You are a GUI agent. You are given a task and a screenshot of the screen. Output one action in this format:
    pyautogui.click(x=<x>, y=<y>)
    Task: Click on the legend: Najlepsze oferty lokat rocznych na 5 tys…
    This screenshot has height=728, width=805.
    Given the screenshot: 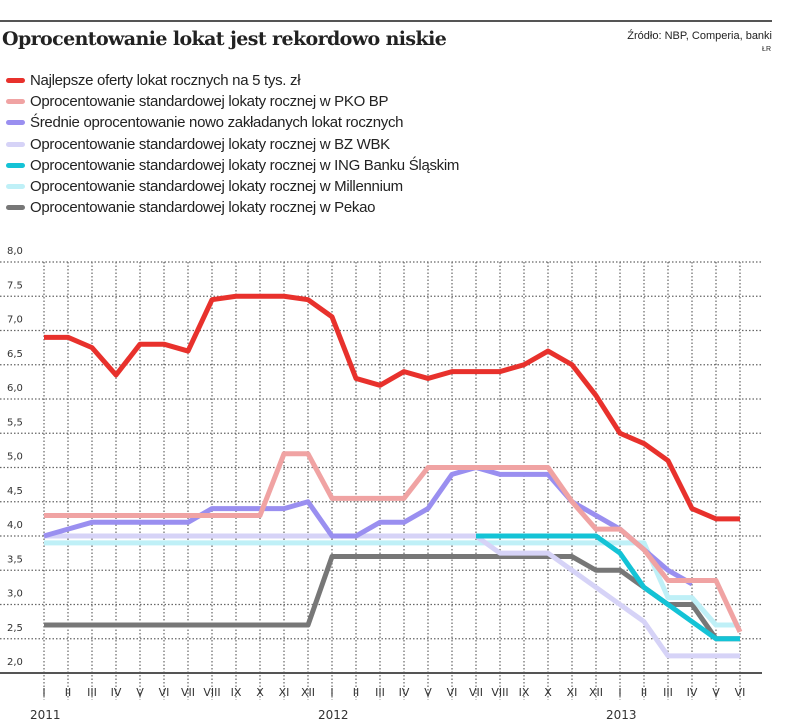 What is the action you would take?
    pyautogui.click(x=232, y=144)
    